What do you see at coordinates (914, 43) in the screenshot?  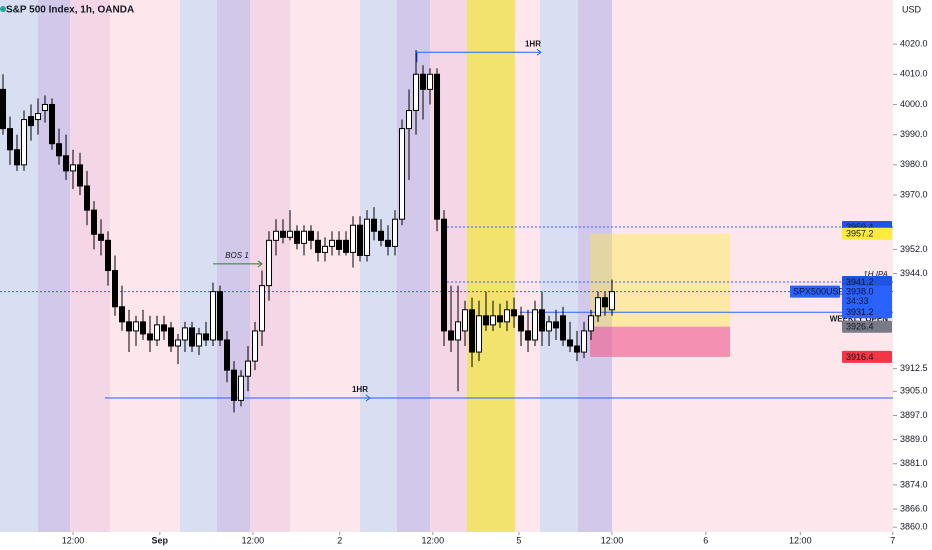 I see `y-tick-label: 4020.0` at bounding box center [914, 43].